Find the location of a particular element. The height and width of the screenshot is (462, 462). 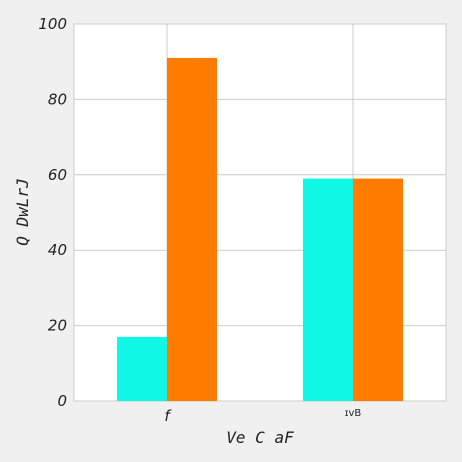

y-tick-label: 80 is located at coordinates (57, 99).